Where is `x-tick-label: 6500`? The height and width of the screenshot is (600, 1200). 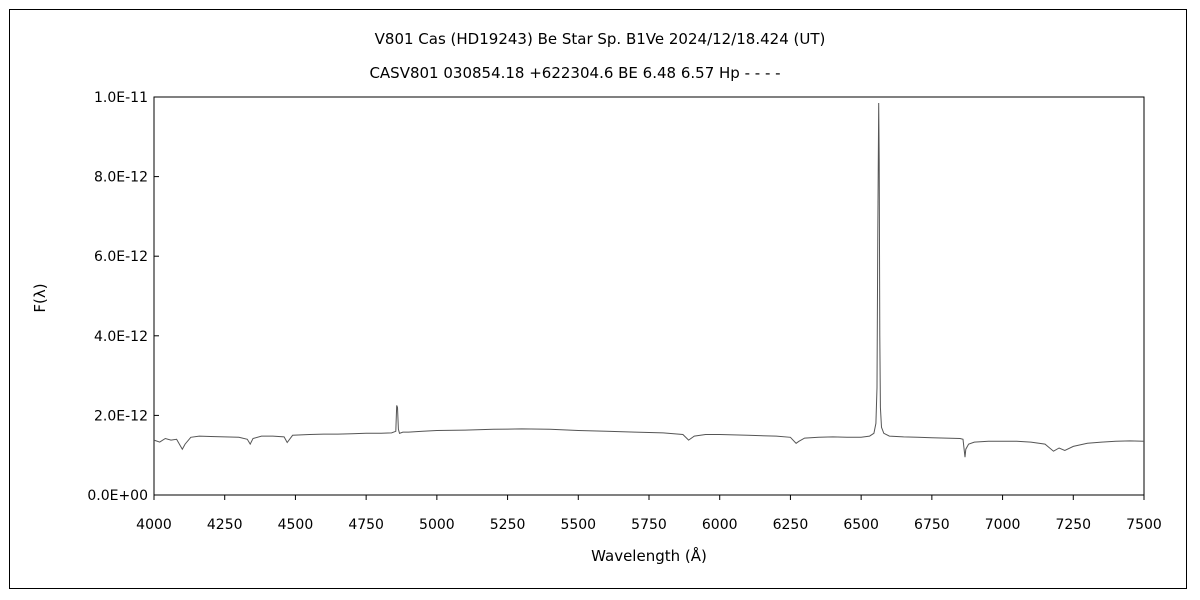 x-tick-label: 6500 is located at coordinates (861, 525).